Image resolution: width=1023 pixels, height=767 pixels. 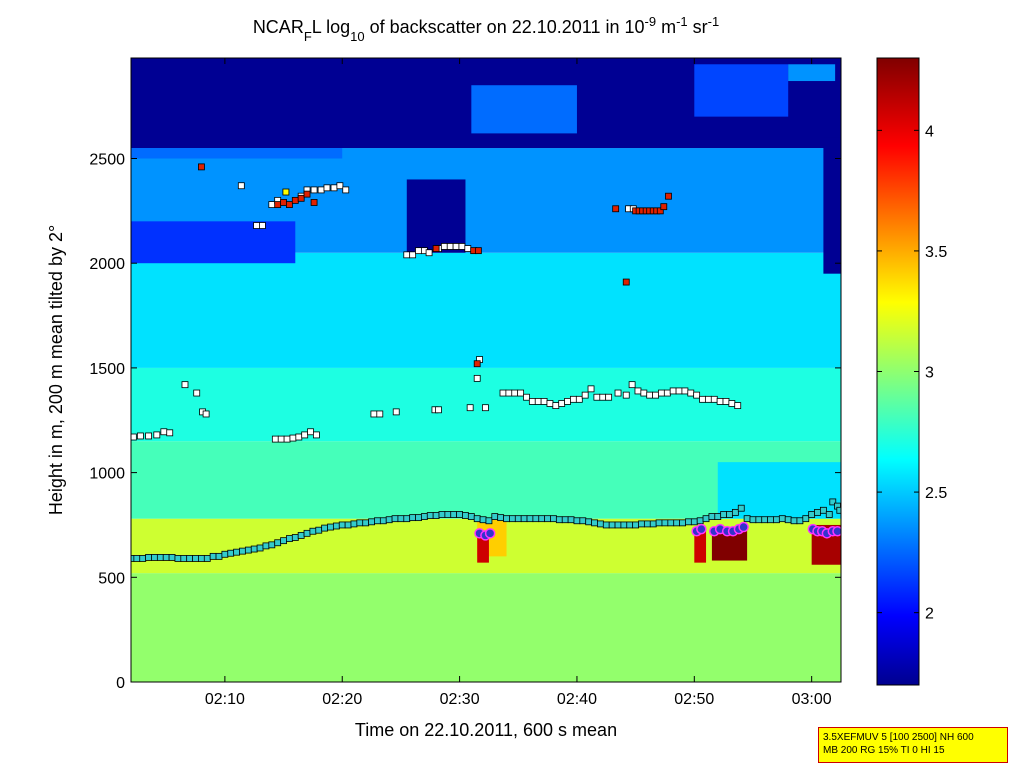 I want to click on y-tick-label: 1000, so click(x=107, y=474).